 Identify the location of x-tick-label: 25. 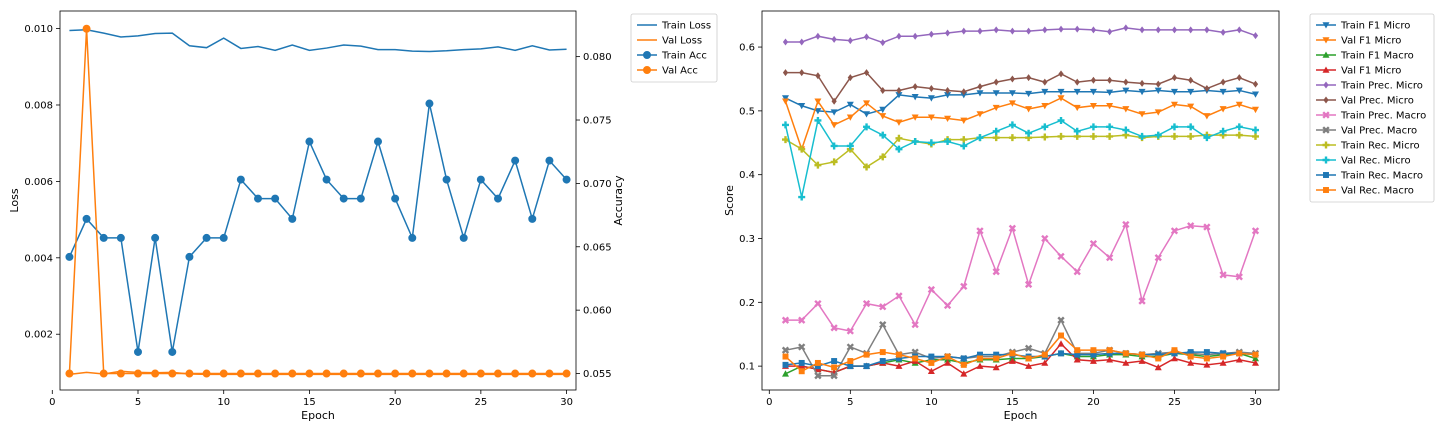
(480, 402).